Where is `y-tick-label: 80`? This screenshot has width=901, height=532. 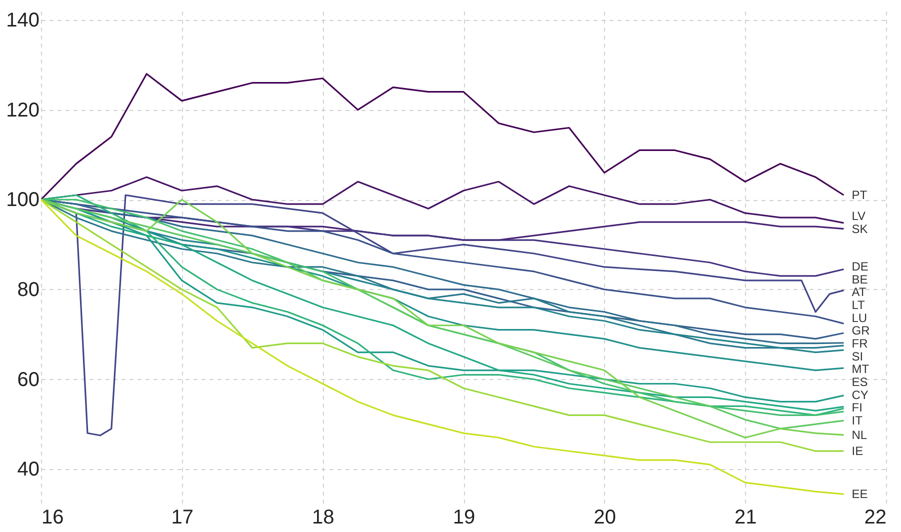 y-tick-label: 80 is located at coordinates (28, 289).